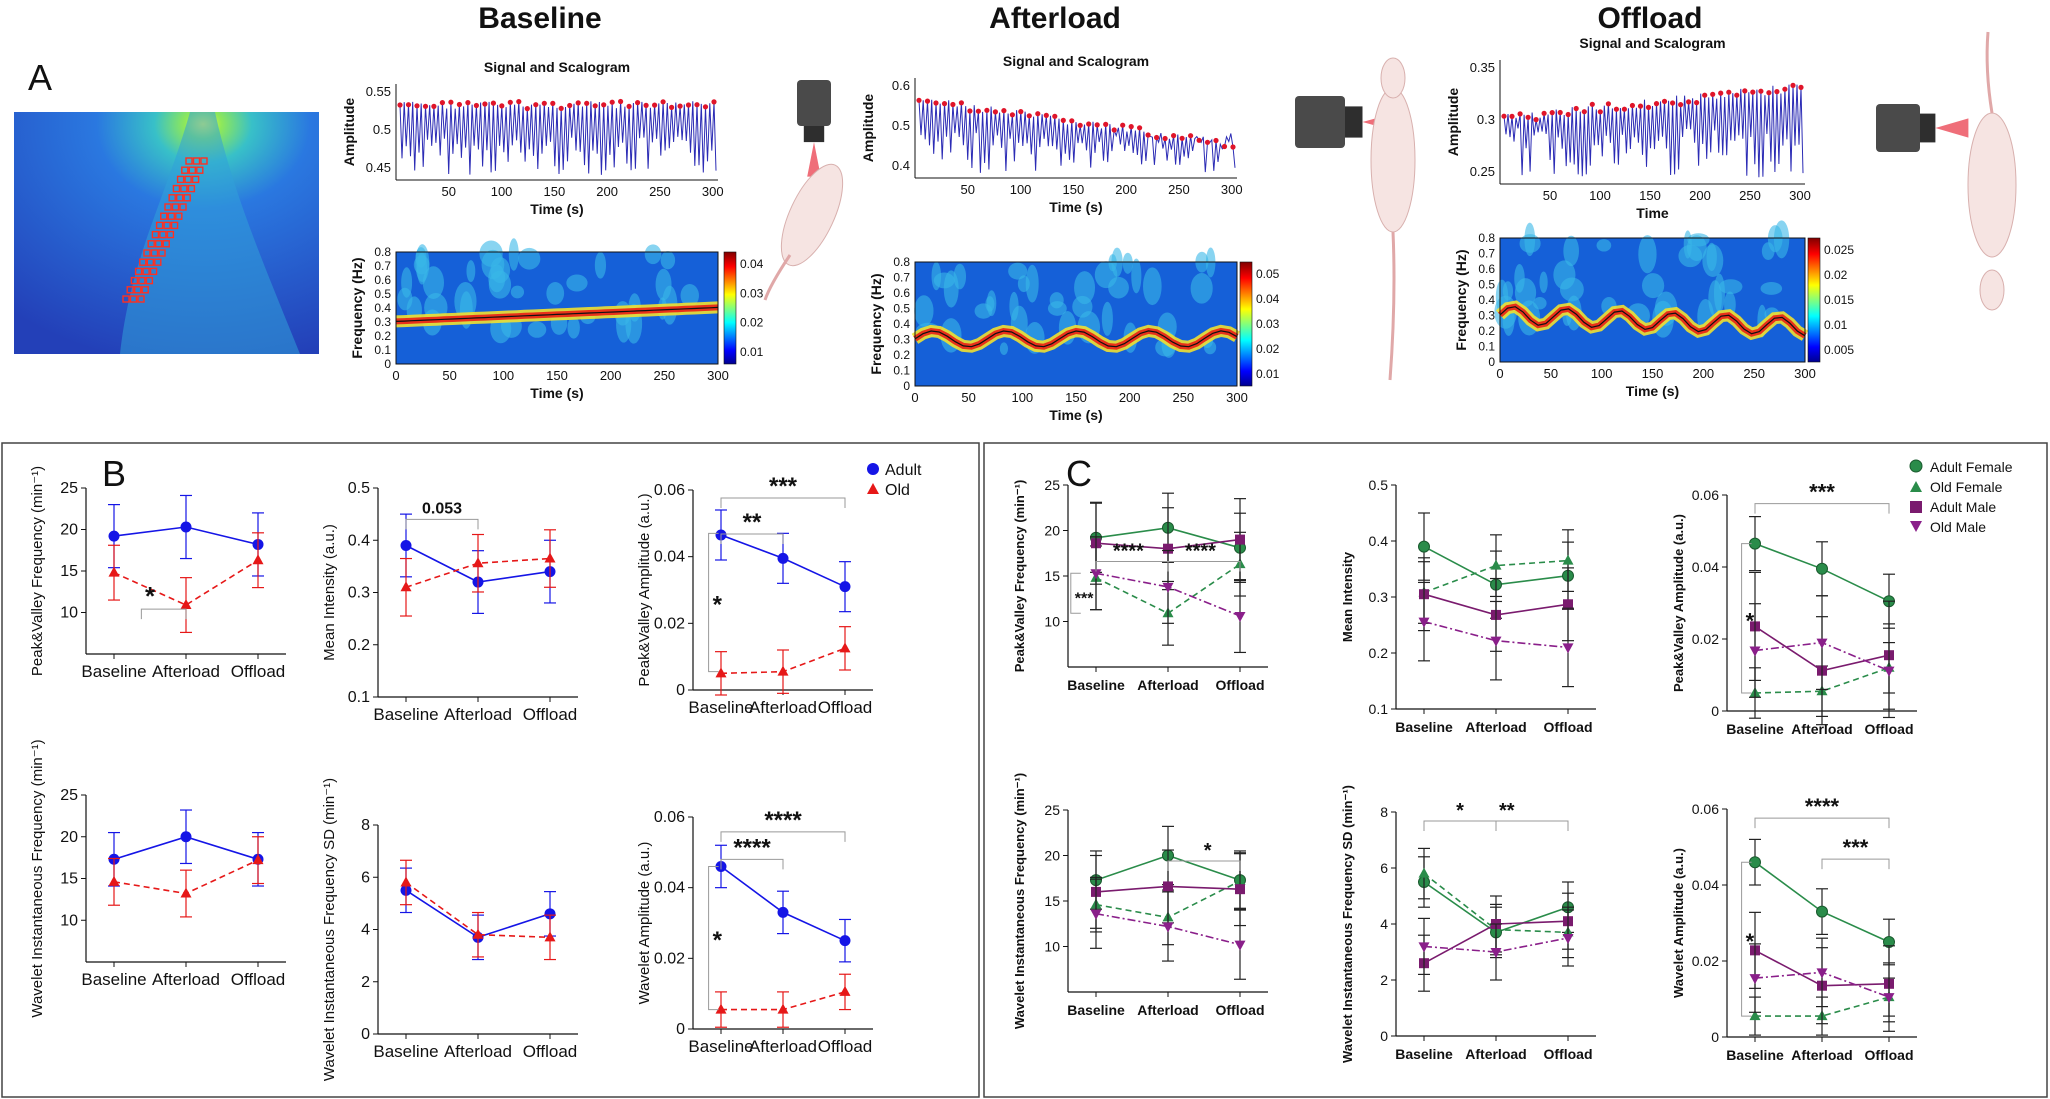 This screenshot has height=1099, width=2050. I want to click on column-heading: Afterload, so click(1055, 18).